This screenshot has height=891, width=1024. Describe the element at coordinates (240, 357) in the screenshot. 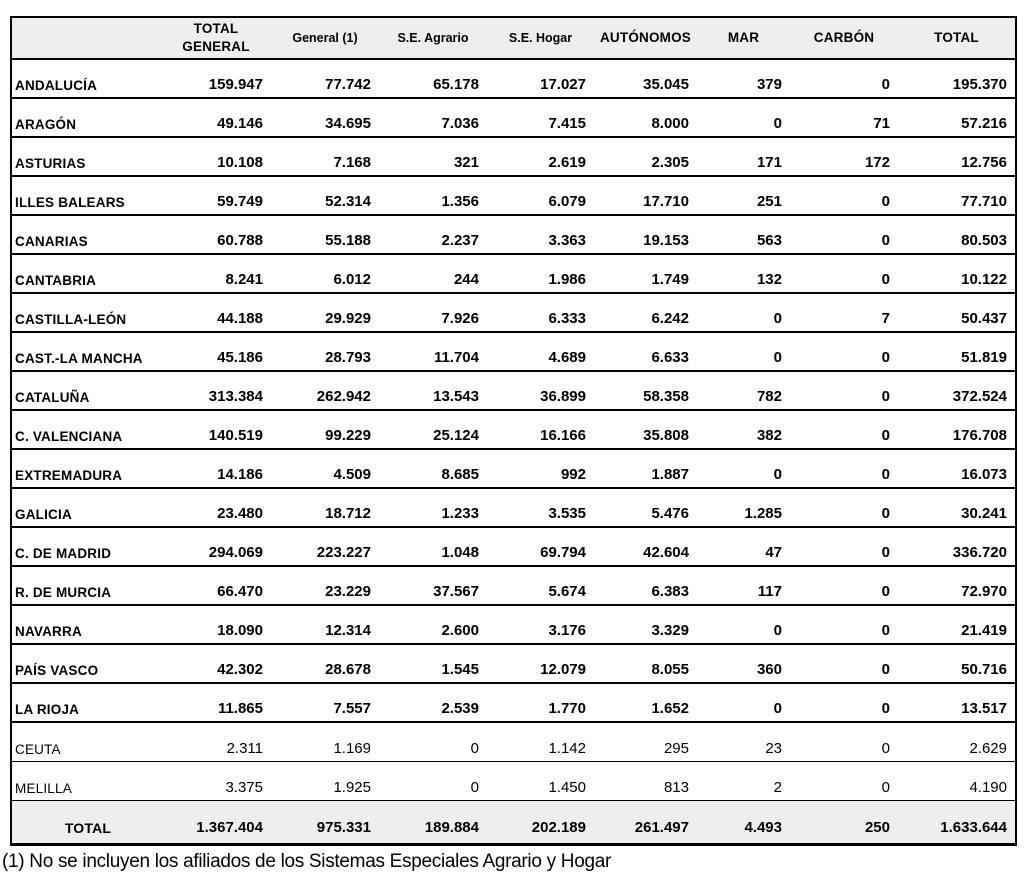

I see `value-cell: 45.186` at that location.